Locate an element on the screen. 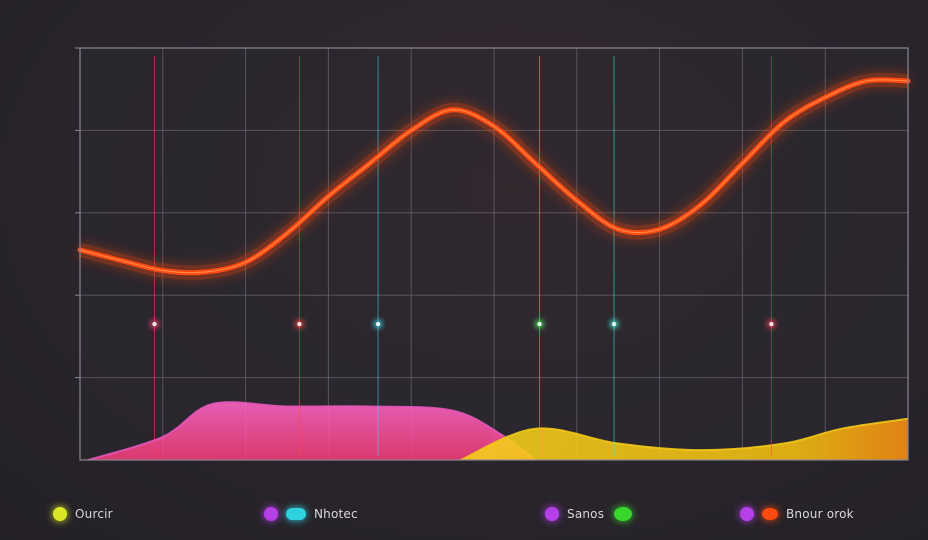 The height and width of the screenshot is (540, 928). legend-label-4: Bnour orok is located at coordinates (820, 514).